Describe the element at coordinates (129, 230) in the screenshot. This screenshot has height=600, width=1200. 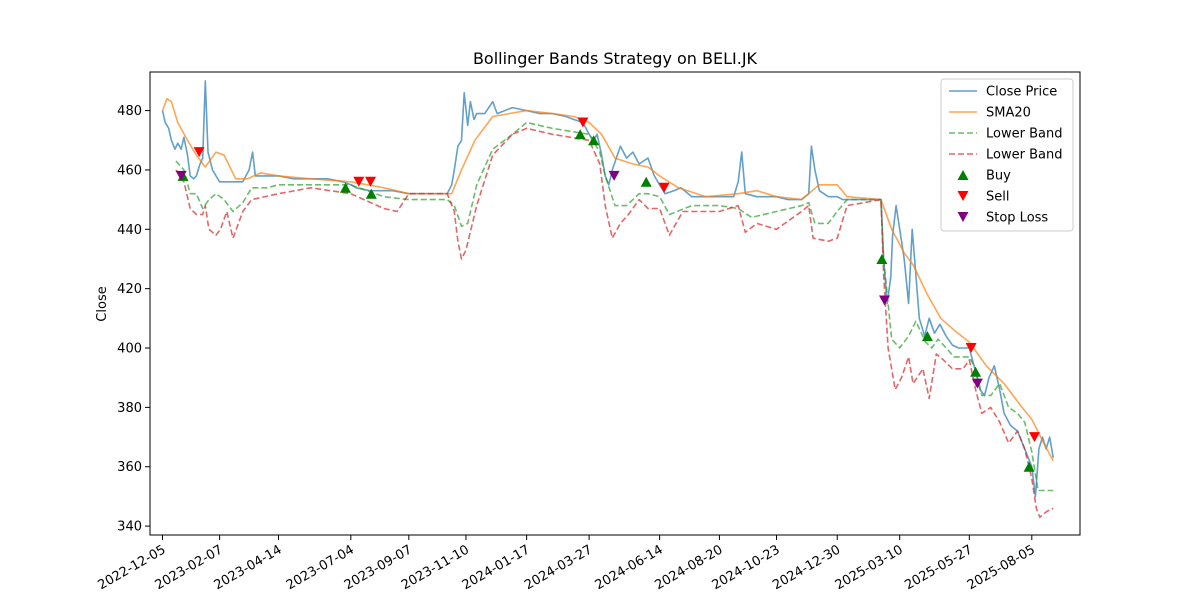
I see `y-tick-label: 440` at that location.